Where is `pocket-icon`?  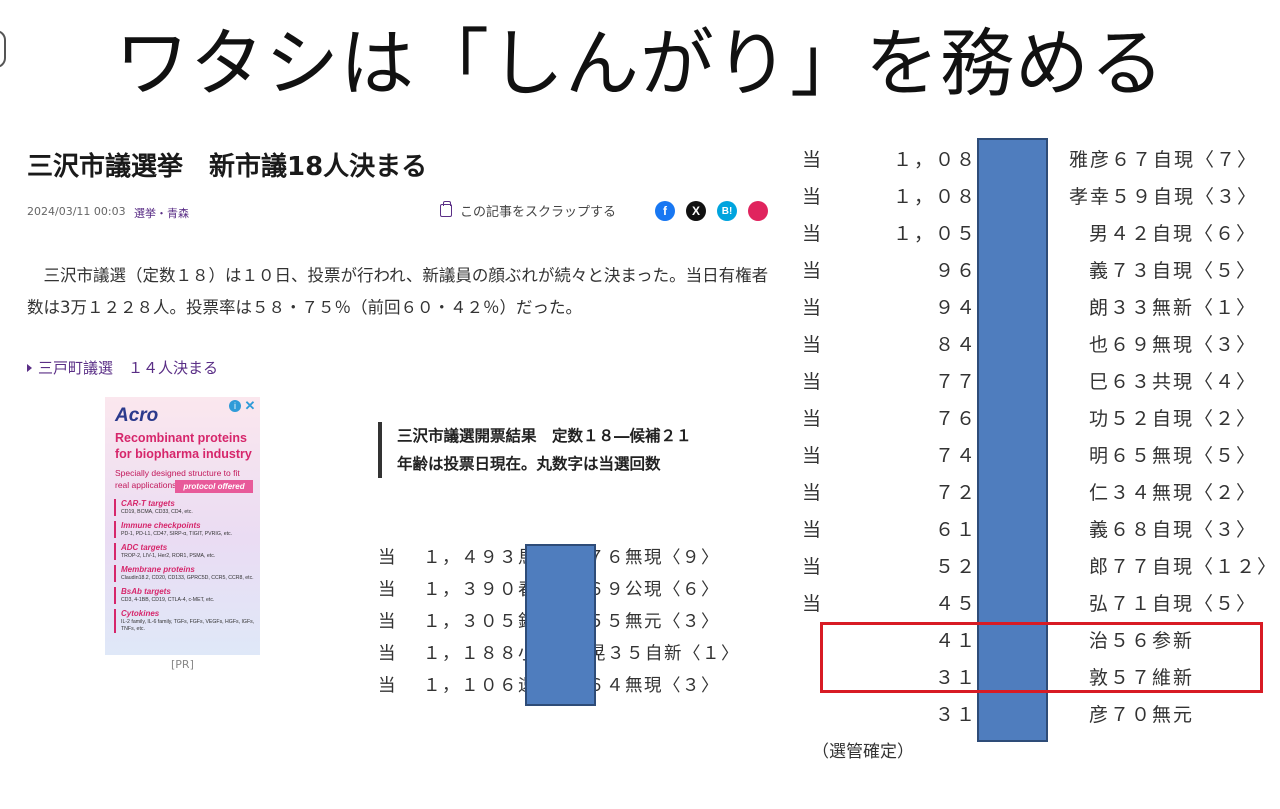 pocket-icon is located at coordinates (758, 211).